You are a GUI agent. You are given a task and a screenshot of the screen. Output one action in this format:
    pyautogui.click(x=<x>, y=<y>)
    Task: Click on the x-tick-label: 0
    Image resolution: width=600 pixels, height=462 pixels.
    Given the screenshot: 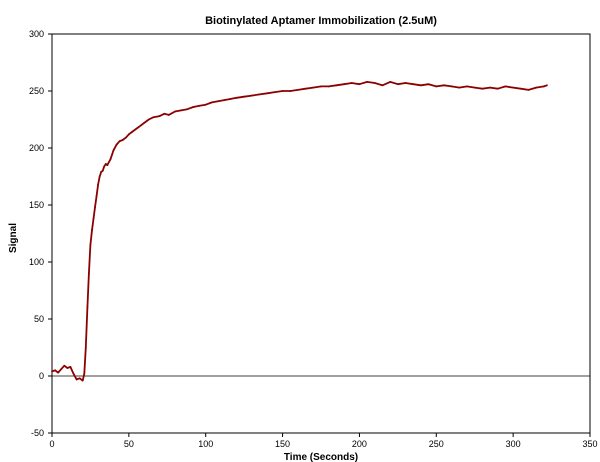 What is the action you would take?
    pyautogui.click(x=51, y=444)
    